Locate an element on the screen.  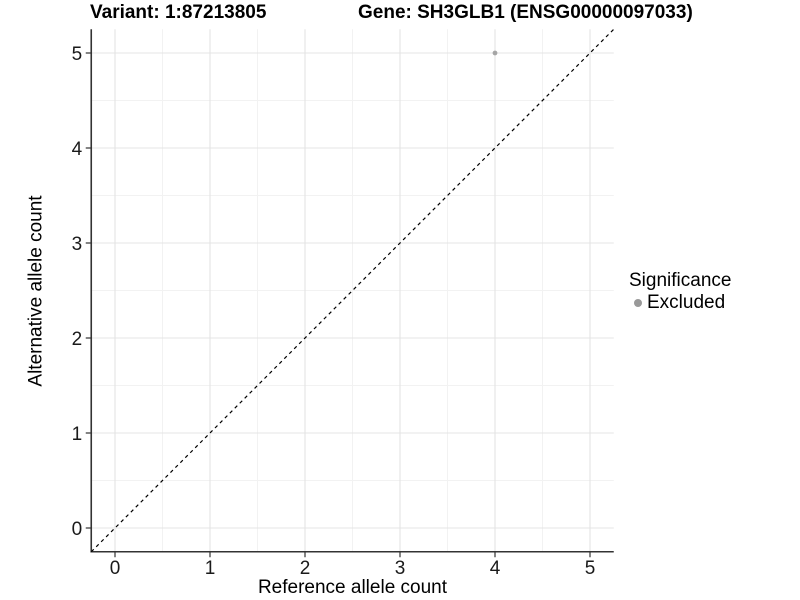
x-axis-title: Reference allele count is located at coordinates (352, 587).